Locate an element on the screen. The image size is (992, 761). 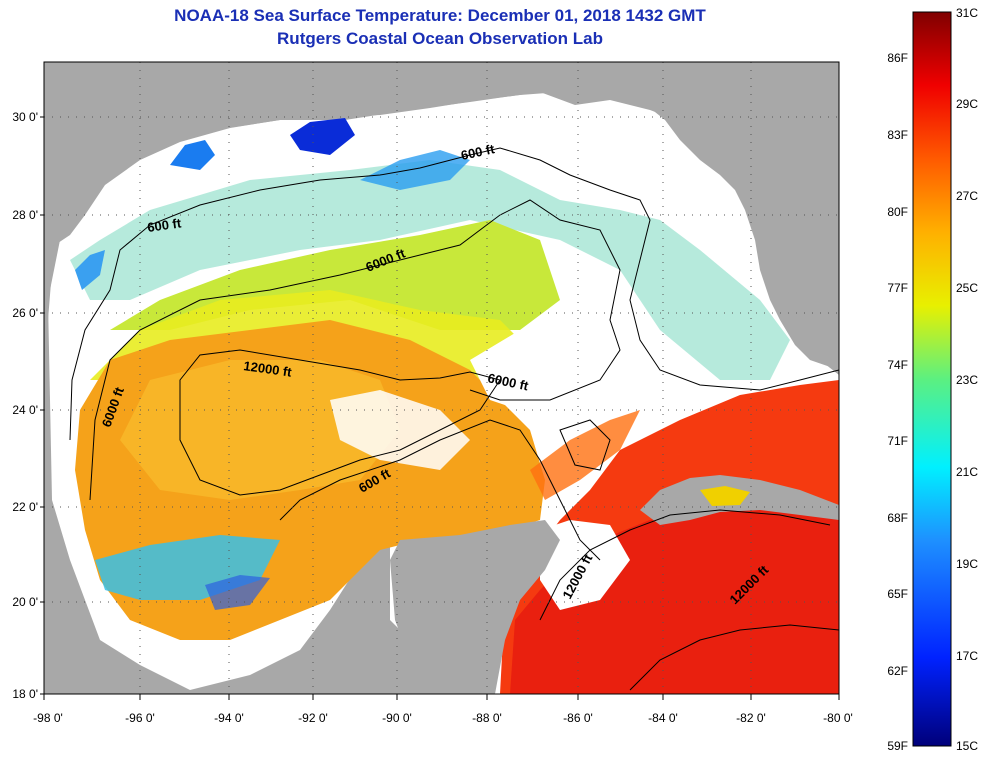
colorbar-f-label: 86F is located at coordinates (897, 58).